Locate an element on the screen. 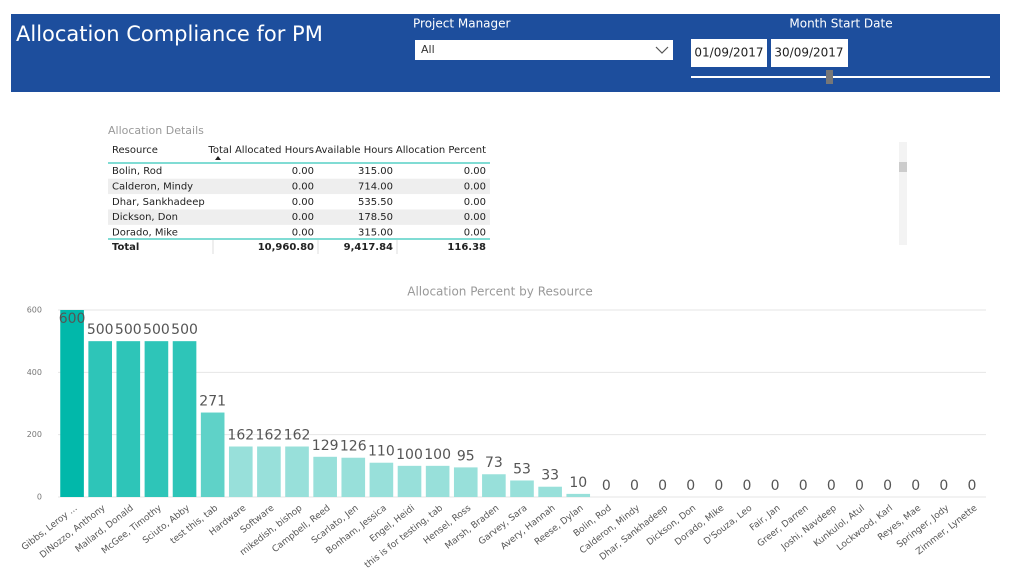 This screenshot has height=584, width=1024. table-cell: Bolin, Rod is located at coordinates (137, 171).